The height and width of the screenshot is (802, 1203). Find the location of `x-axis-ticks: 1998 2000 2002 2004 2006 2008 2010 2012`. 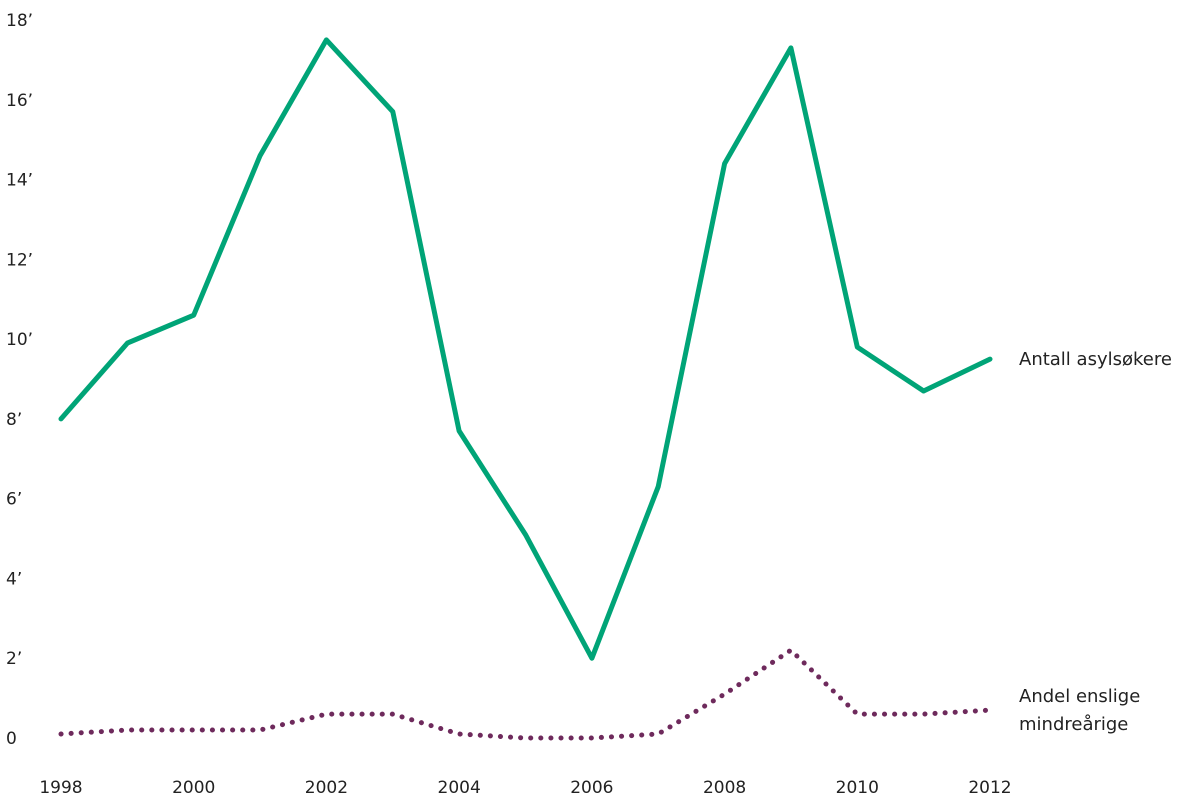

x-axis-ticks: 1998 2000 2002 2004 2006 2008 2010 2012 is located at coordinates (525, 788).